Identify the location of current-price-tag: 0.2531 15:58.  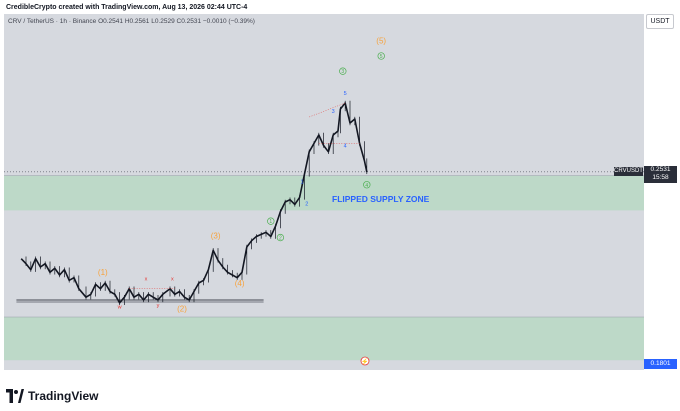
(660, 174).